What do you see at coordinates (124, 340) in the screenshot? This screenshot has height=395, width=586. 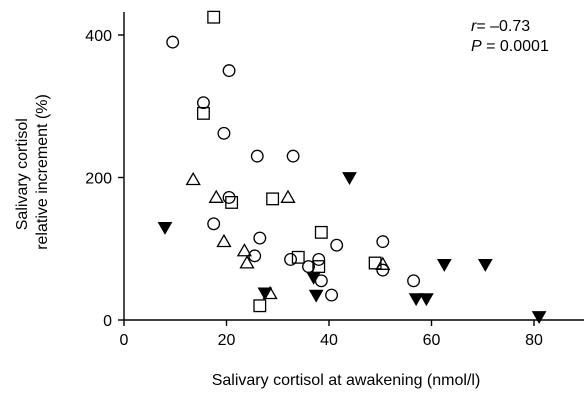 I see `x-tick-label: 0` at bounding box center [124, 340].